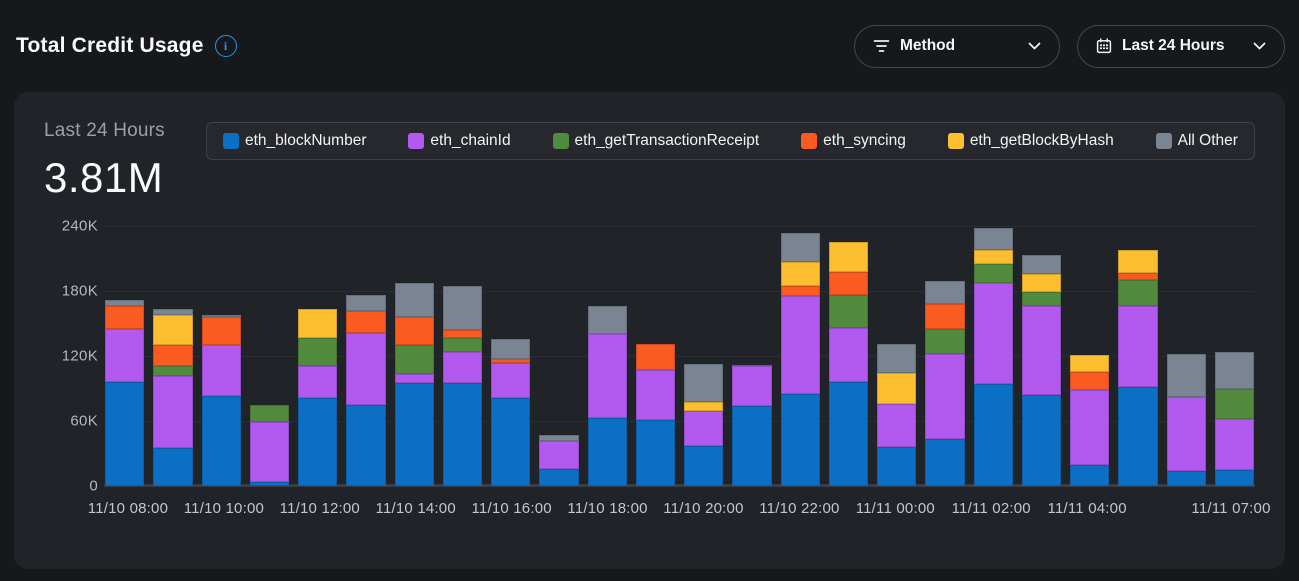  I want to click on bar-11/11 06:00, so click(1186, 419).